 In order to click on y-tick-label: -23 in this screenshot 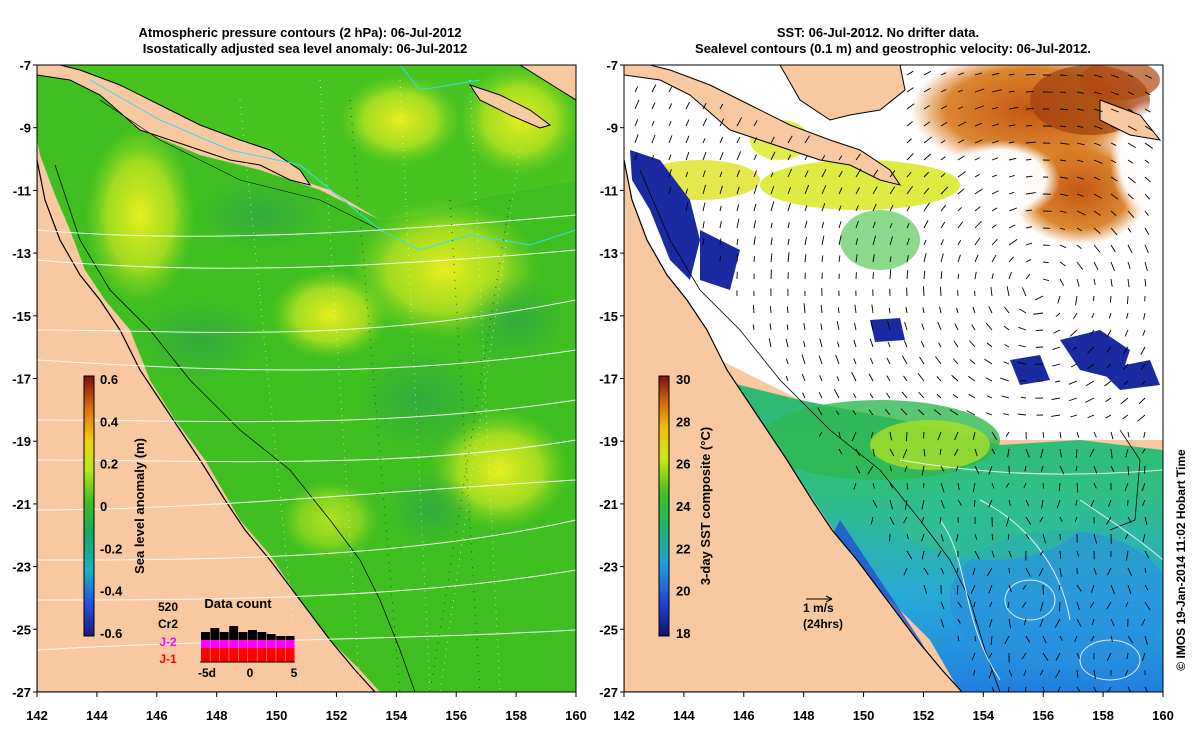, I will do `click(608, 567)`.